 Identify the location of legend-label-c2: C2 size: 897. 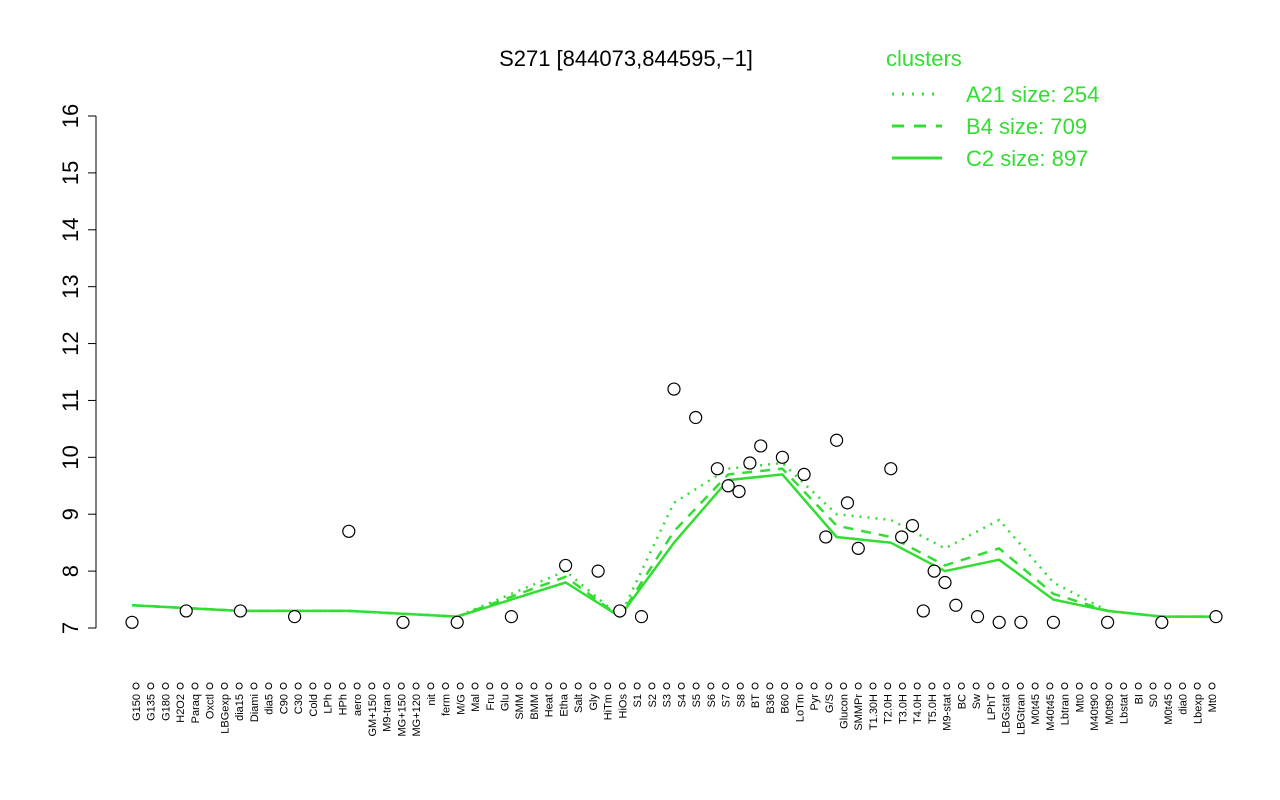
(1027, 158).